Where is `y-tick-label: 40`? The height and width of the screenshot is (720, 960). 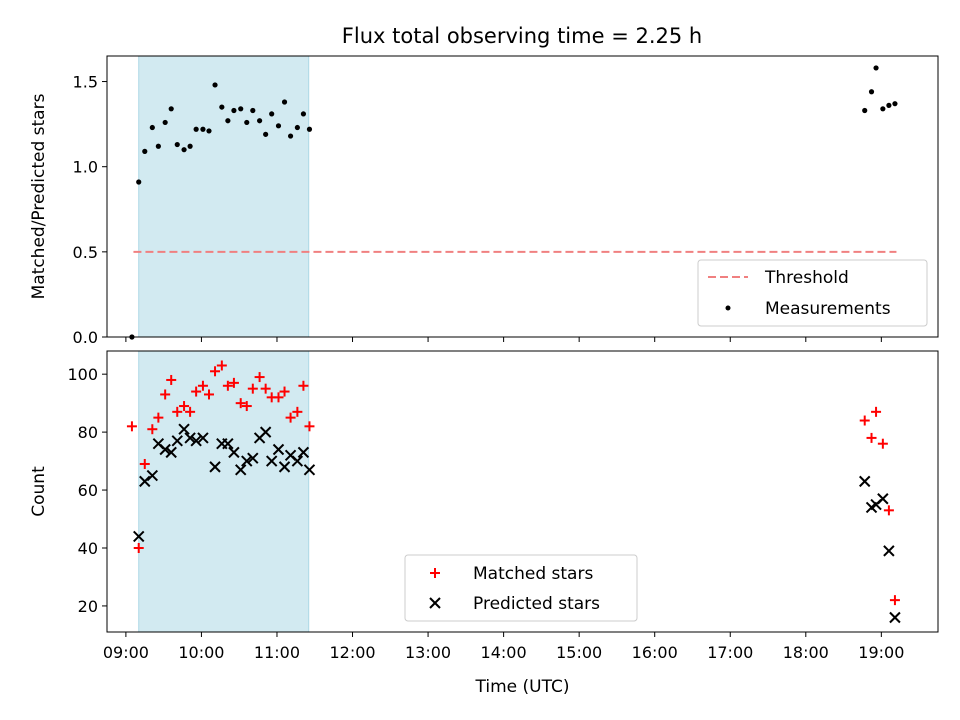
y-tick-label: 40 is located at coordinates (88, 548).